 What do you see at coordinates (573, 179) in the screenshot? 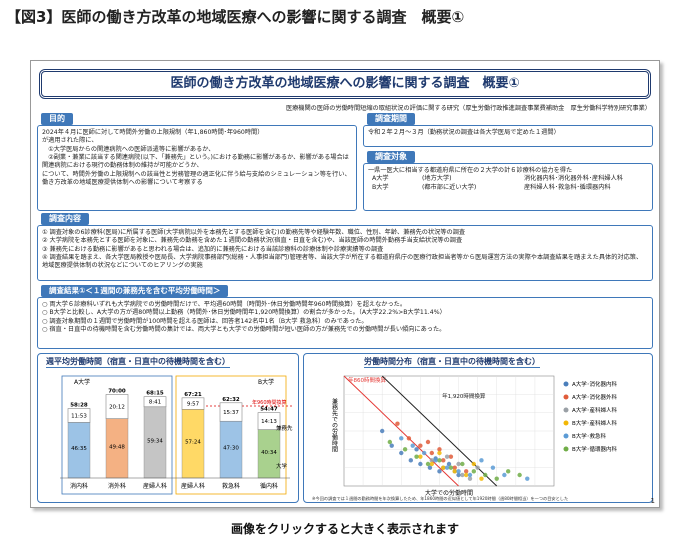
I see `target-depts: 消化器内科･消化器外科･産科婦人科` at bounding box center [573, 179].